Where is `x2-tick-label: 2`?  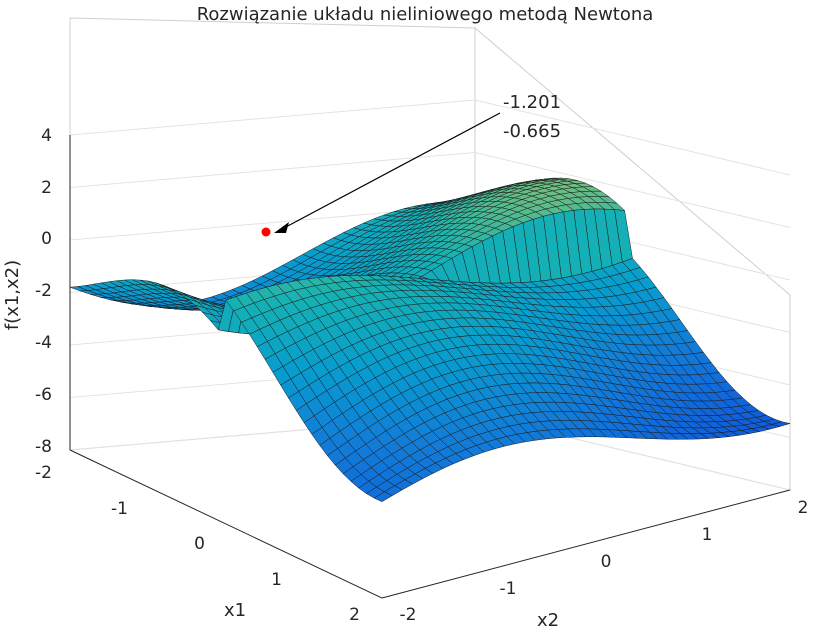
x2-tick-label: 2 is located at coordinates (803, 508).